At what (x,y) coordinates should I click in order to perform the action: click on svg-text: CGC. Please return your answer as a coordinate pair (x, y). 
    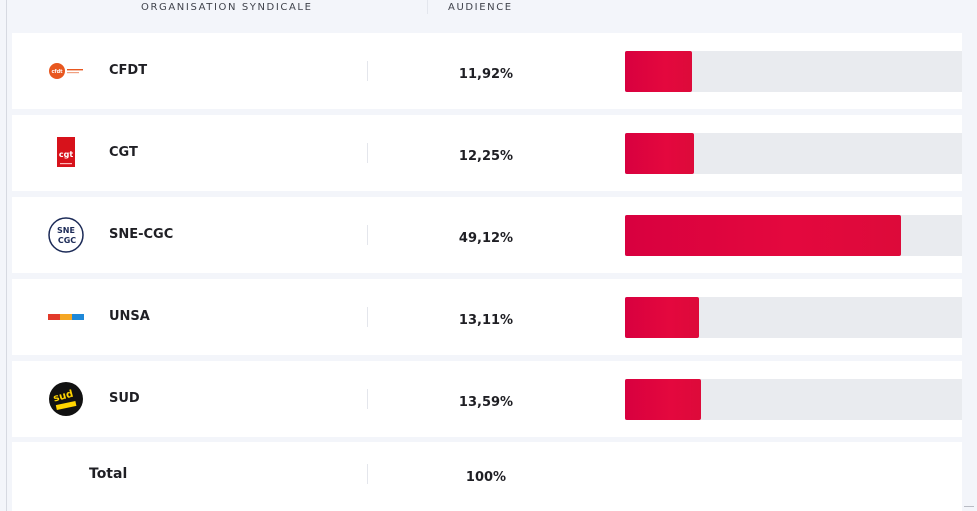
    Looking at the image, I should click on (67, 240).